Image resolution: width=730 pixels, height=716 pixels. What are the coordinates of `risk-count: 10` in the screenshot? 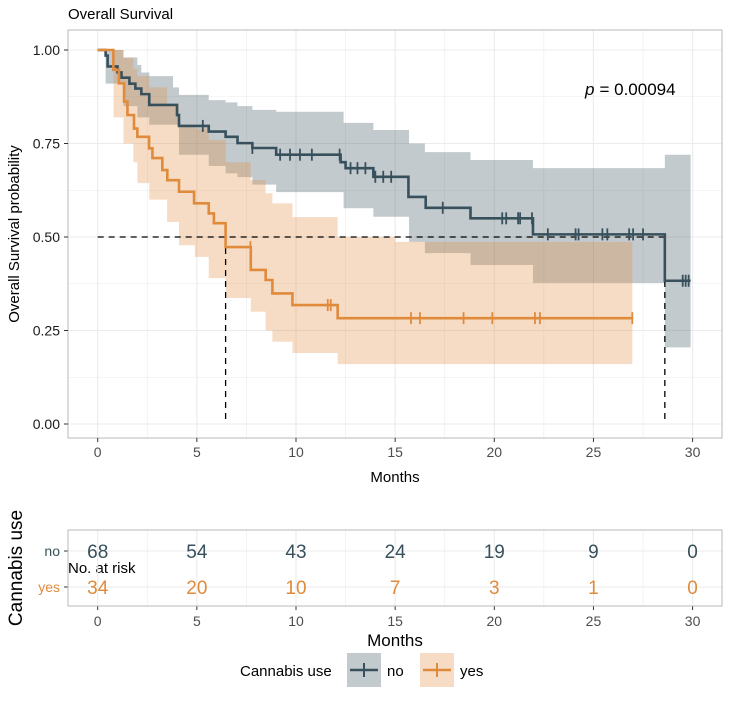 It's located at (295, 588).